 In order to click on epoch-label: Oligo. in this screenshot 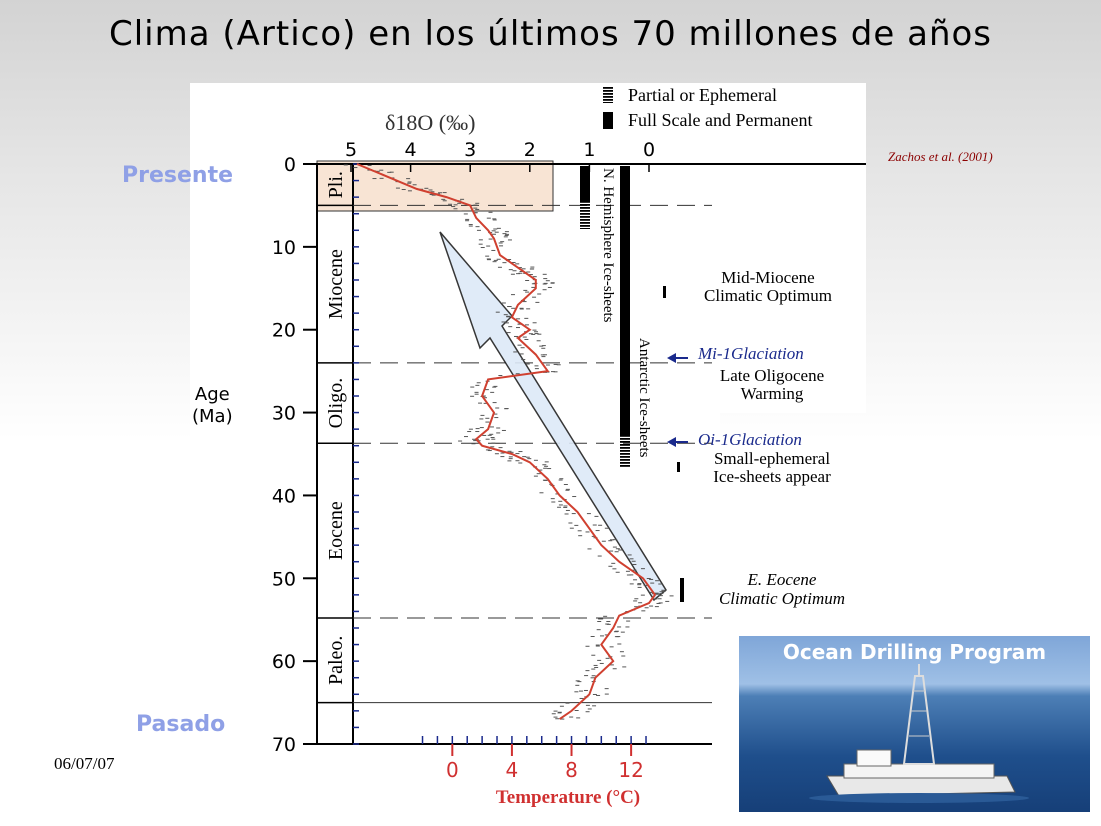, I will do `click(336, 403)`.